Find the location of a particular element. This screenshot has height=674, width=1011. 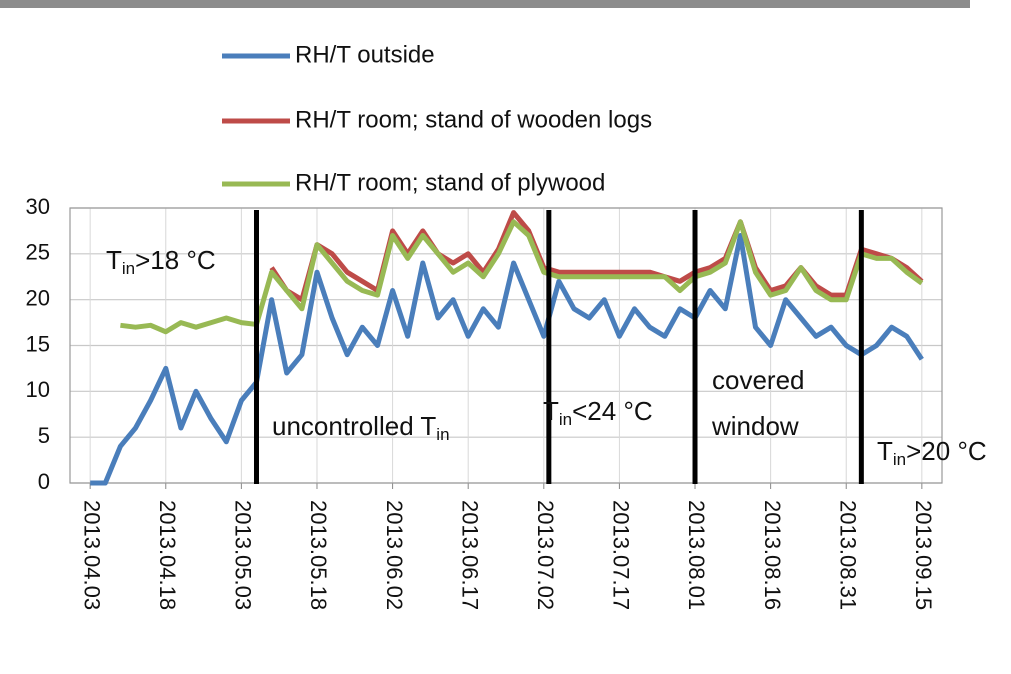

annotation-text: uncontrolled T is located at coordinates (354, 426).